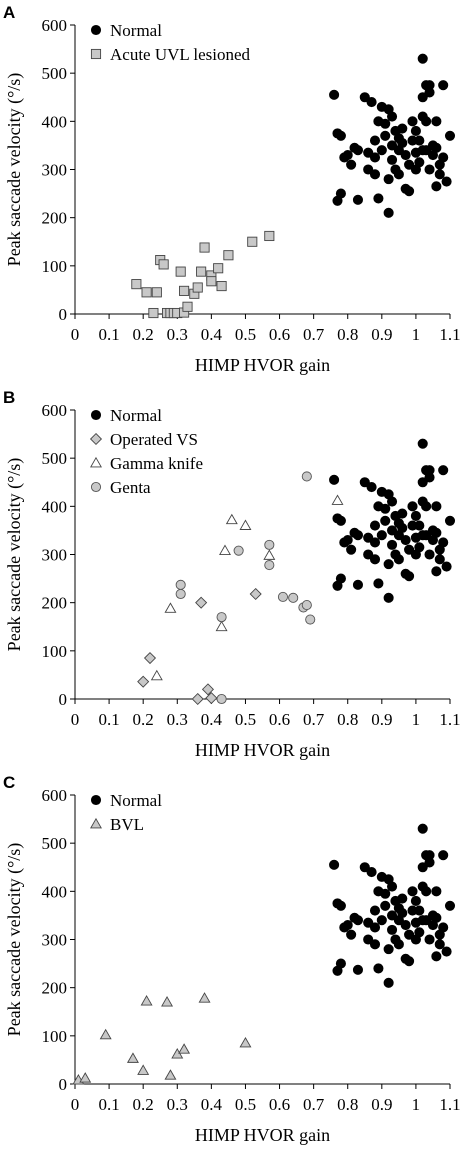 The width and height of the screenshot is (462, 1156). I want to click on y-axis-label: Peak saccade velocity (°/s), so click(14, 940).